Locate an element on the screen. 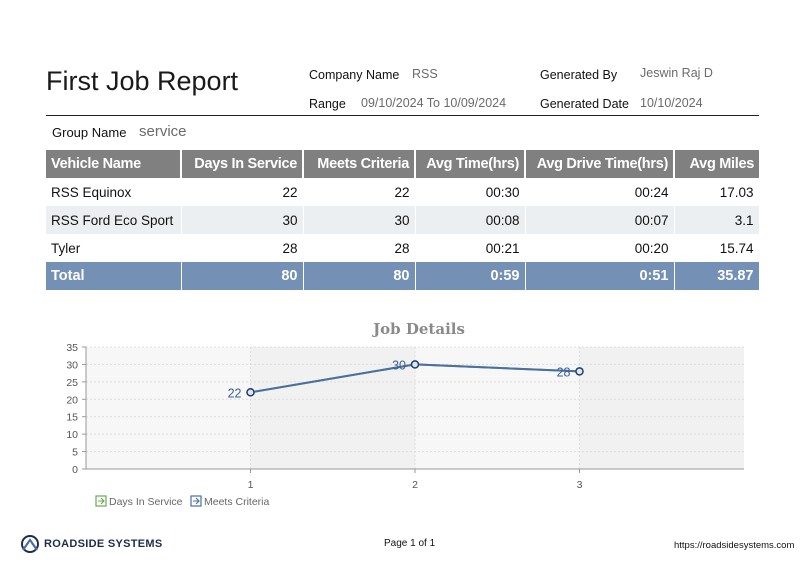 The height and width of the screenshot is (574, 812). report-title: First Job Report is located at coordinates (142, 81).